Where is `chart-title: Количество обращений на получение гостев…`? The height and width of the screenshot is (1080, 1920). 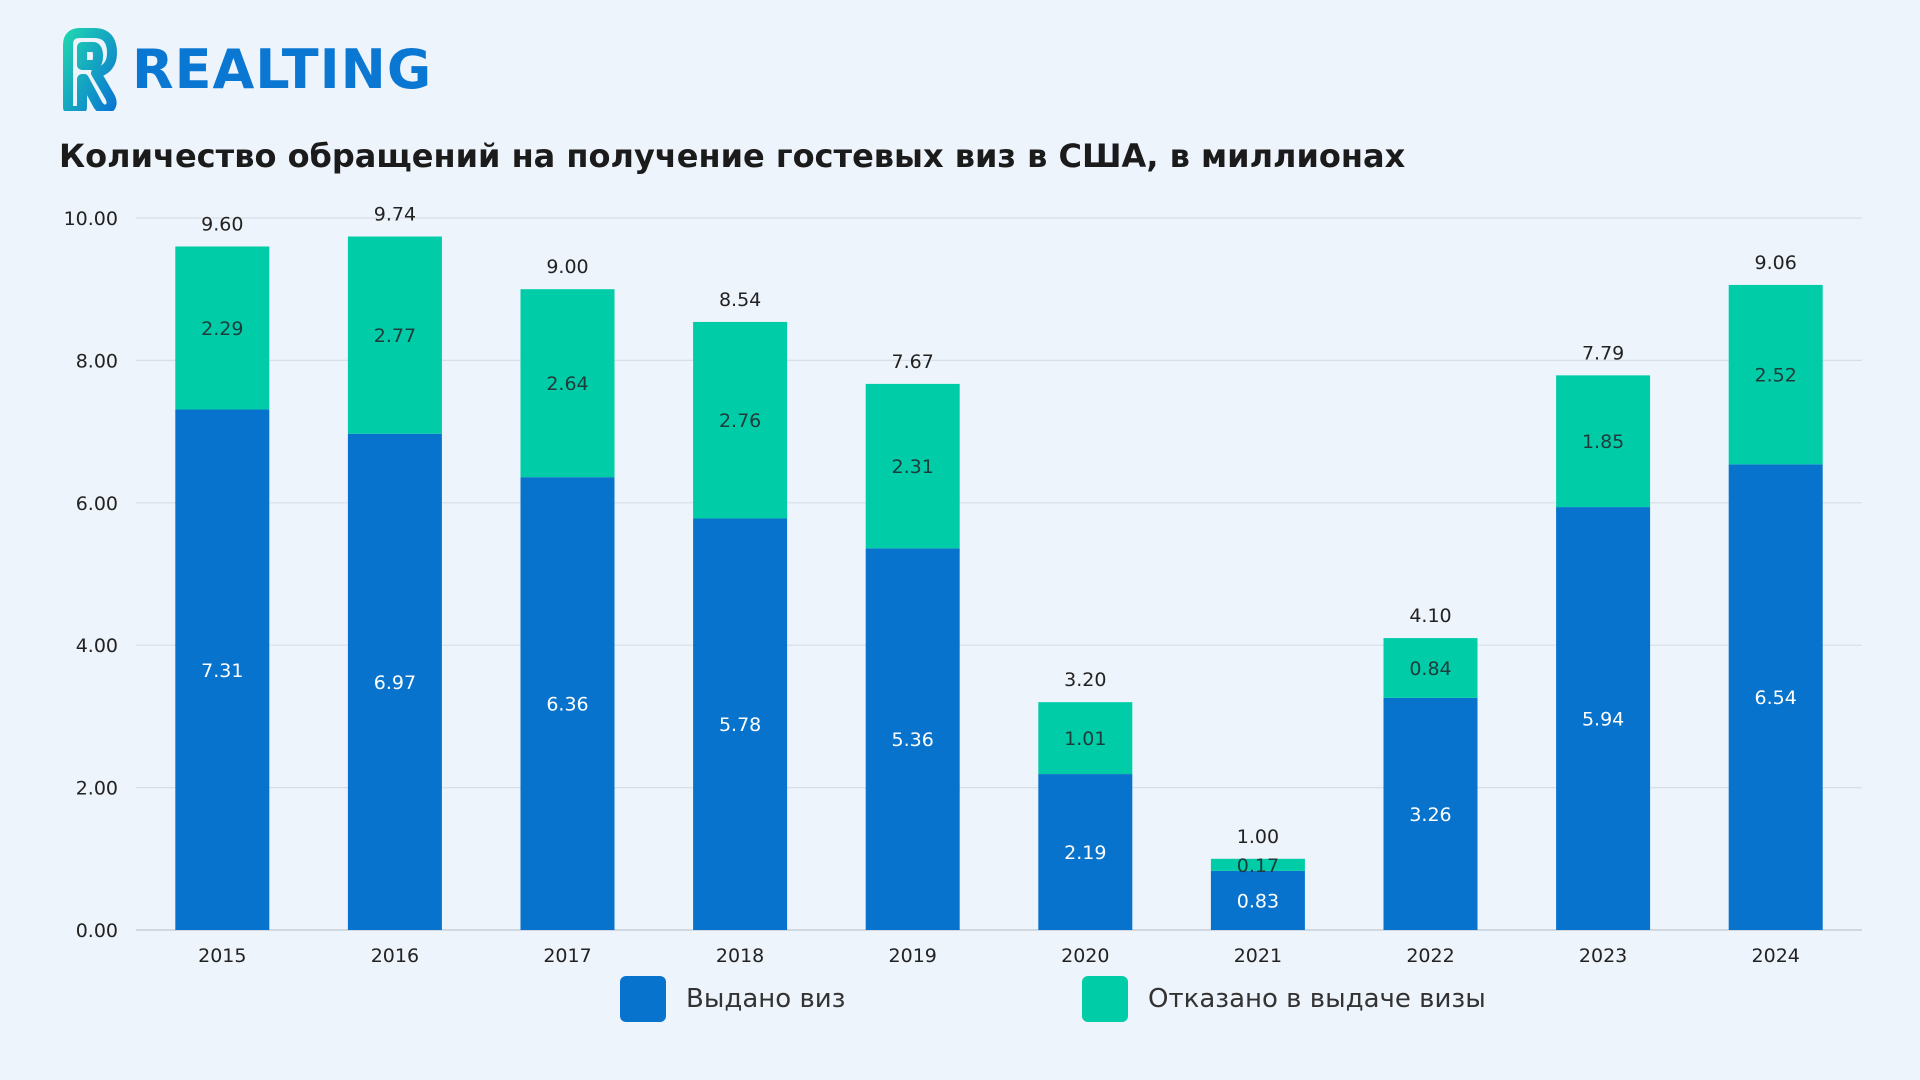 chart-title: Количество обращений на получение гостев… is located at coordinates (732, 156).